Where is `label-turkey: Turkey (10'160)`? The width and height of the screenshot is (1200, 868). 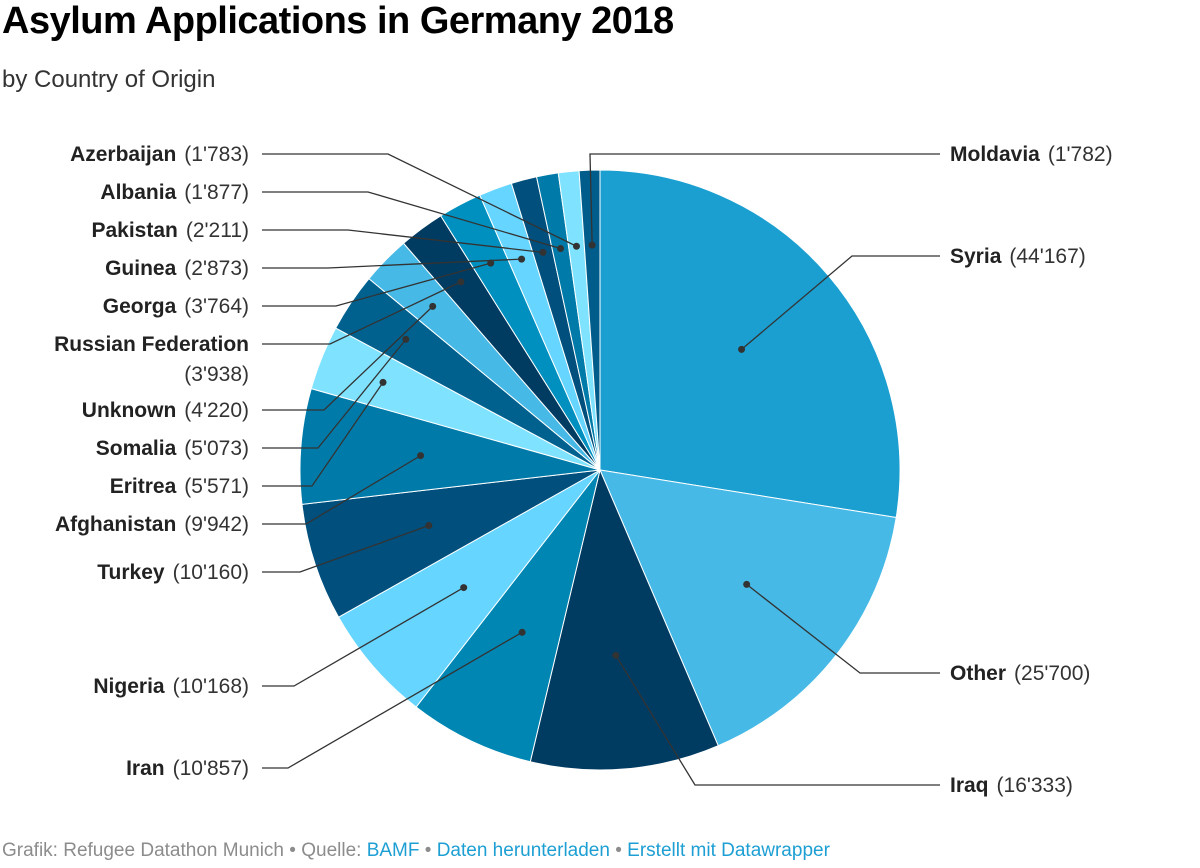 label-turkey: Turkey (10'160) is located at coordinates (173, 572).